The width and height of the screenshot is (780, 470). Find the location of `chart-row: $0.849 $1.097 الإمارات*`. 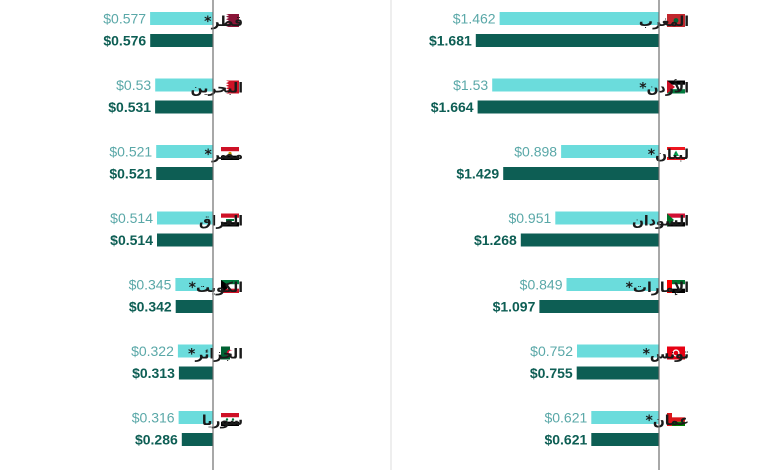

chart-row: $0.849 $1.097 الإمارات* is located at coordinates (591, 296).